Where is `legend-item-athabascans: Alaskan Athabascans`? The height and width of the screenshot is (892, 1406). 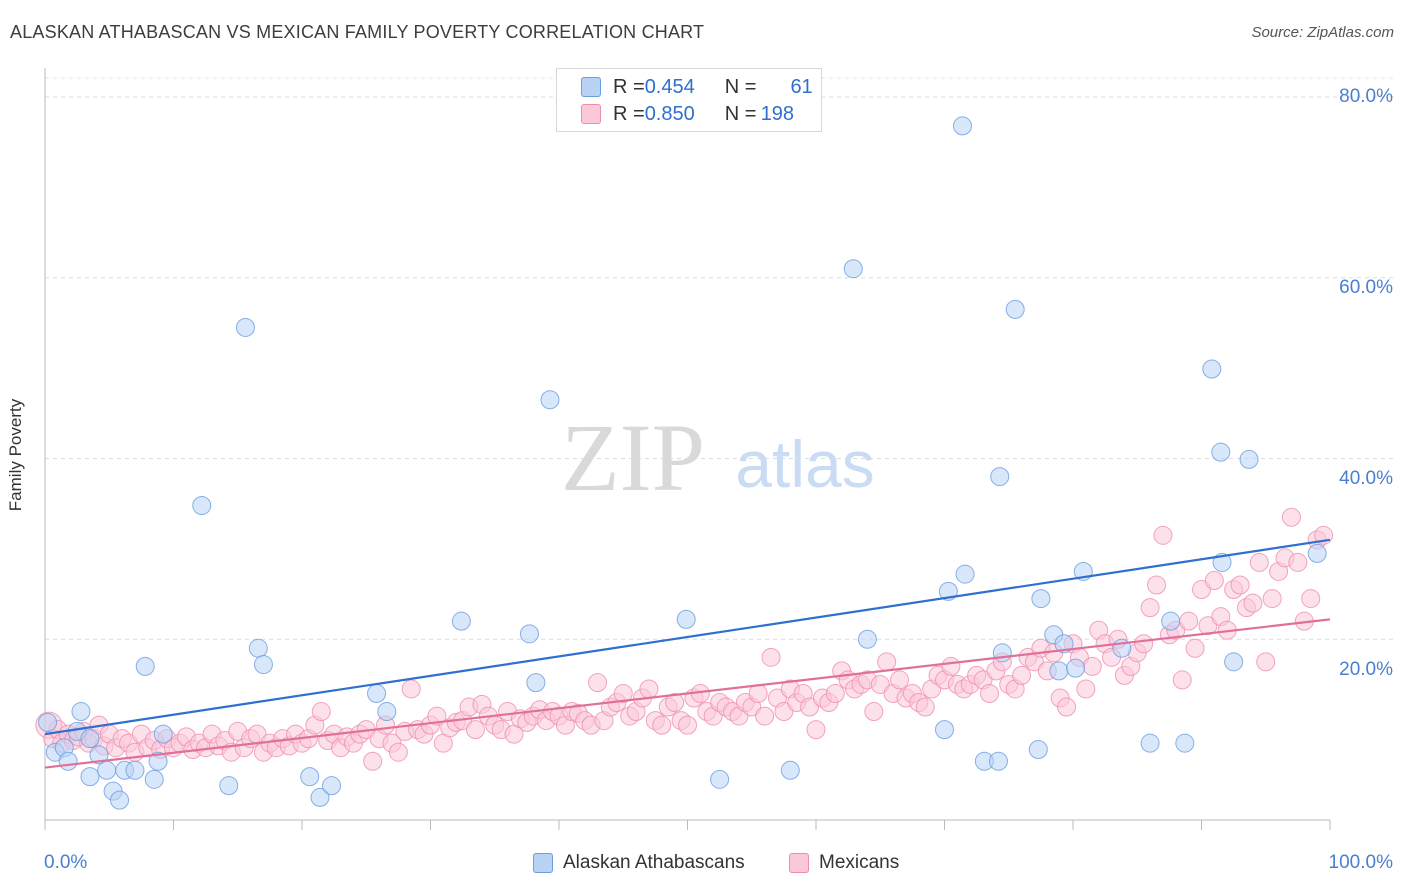
legend-item-athabascans: Alaskan Athabascans is located at coordinates (639, 863).